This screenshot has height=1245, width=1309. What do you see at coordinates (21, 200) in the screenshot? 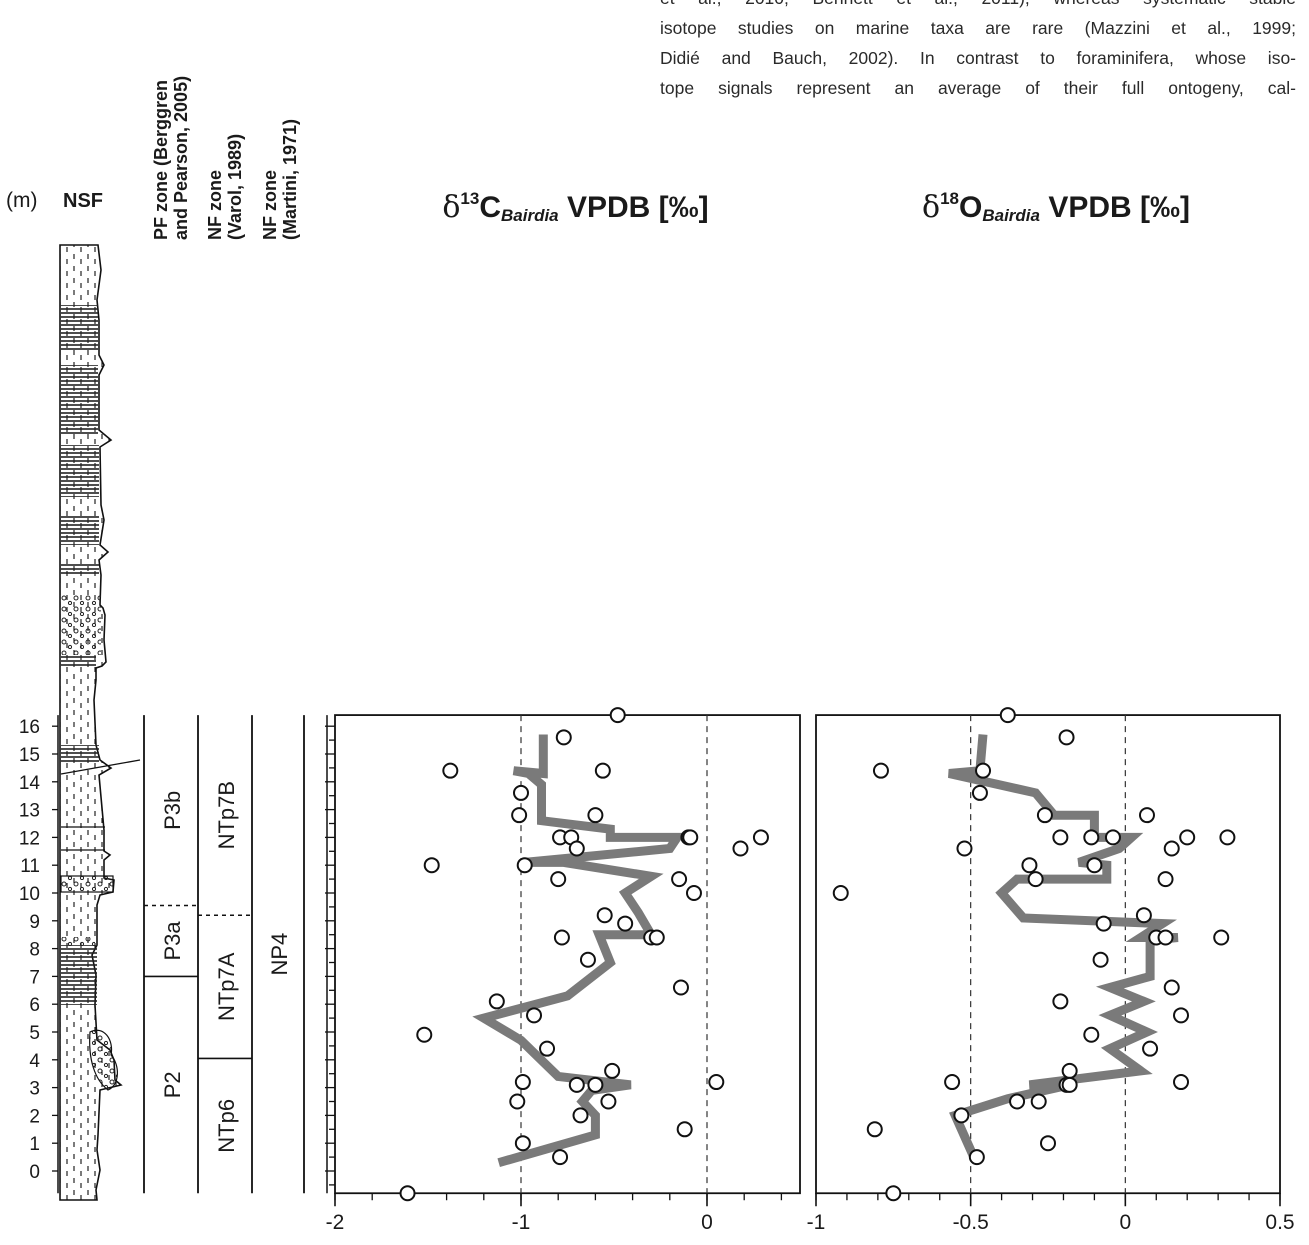
I see `depth-unit-label: (m)` at bounding box center [21, 200].